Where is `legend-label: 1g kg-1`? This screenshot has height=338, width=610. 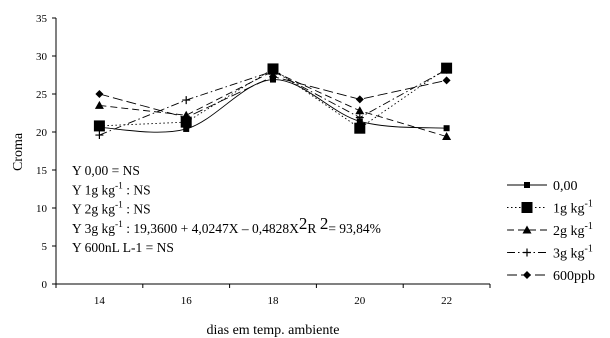
legend-label: 1g kg-1 is located at coordinates (573, 208).